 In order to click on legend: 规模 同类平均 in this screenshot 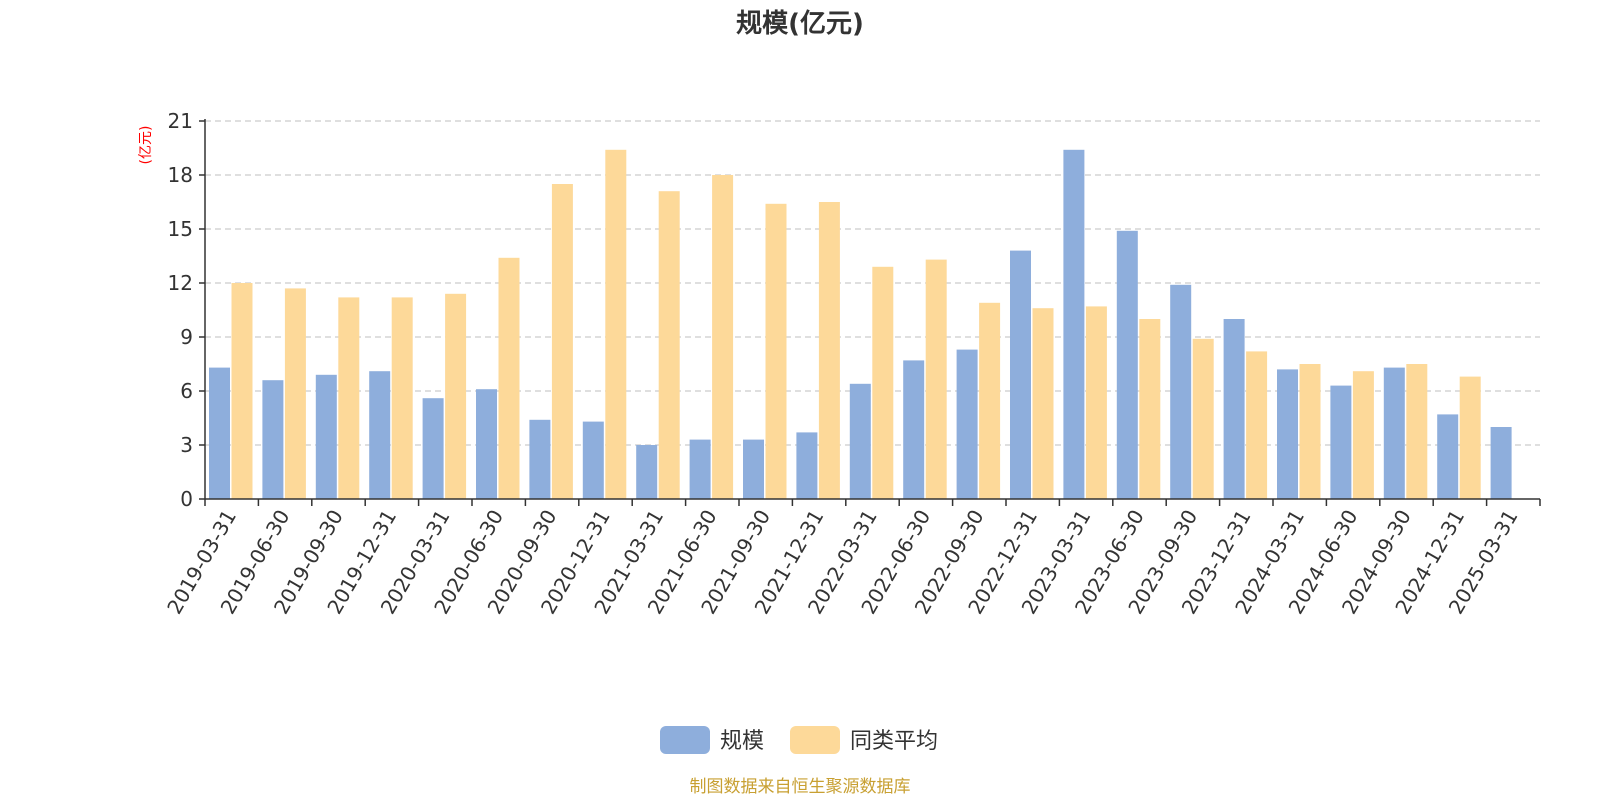, I will do `click(799, 740)`.